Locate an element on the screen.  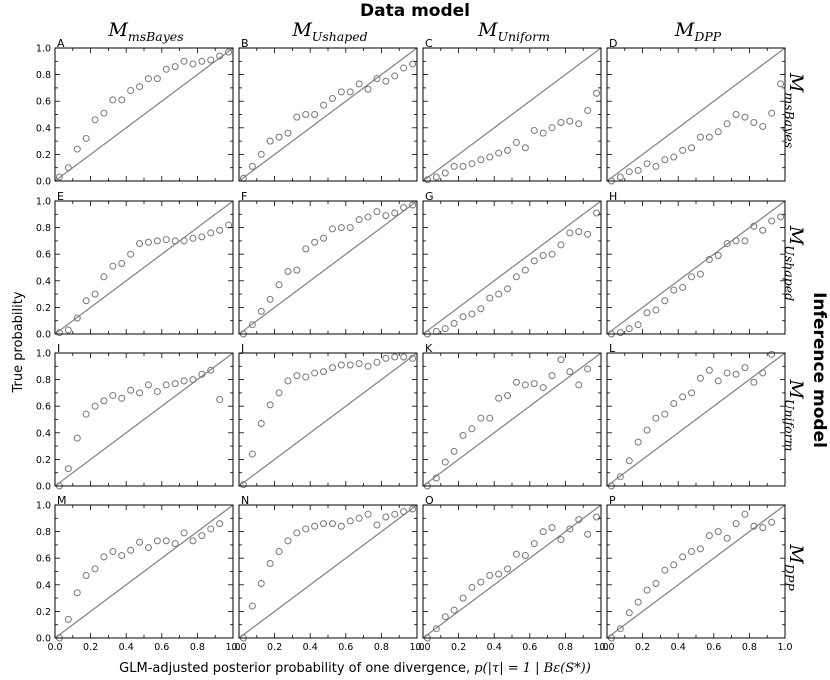
figure-title: Data model is located at coordinates (415, 11).